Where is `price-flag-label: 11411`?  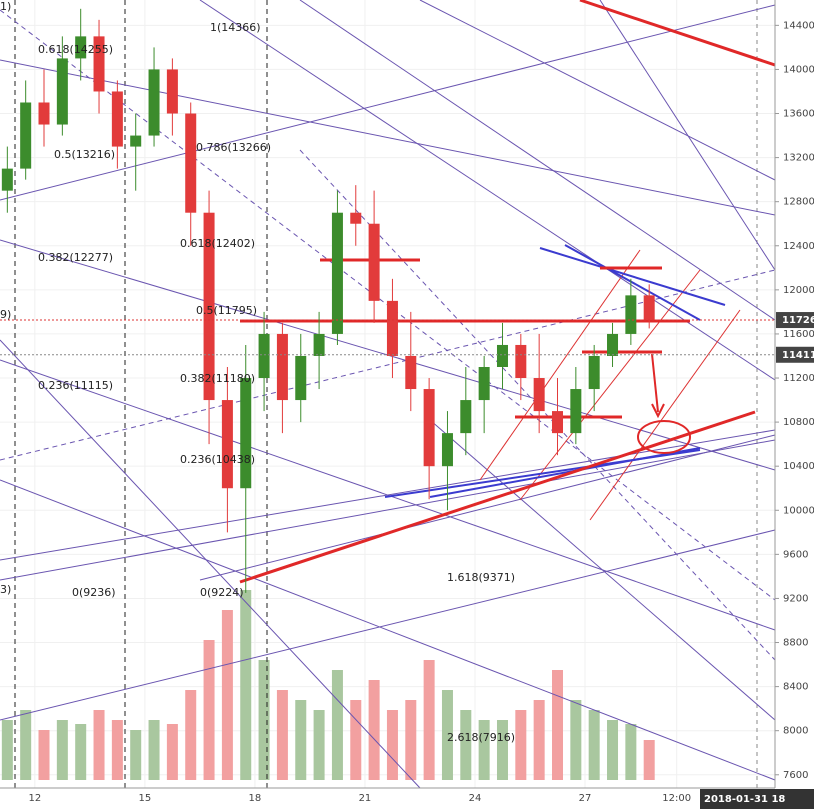
price-flag-label: 11411 is located at coordinates (798, 355).